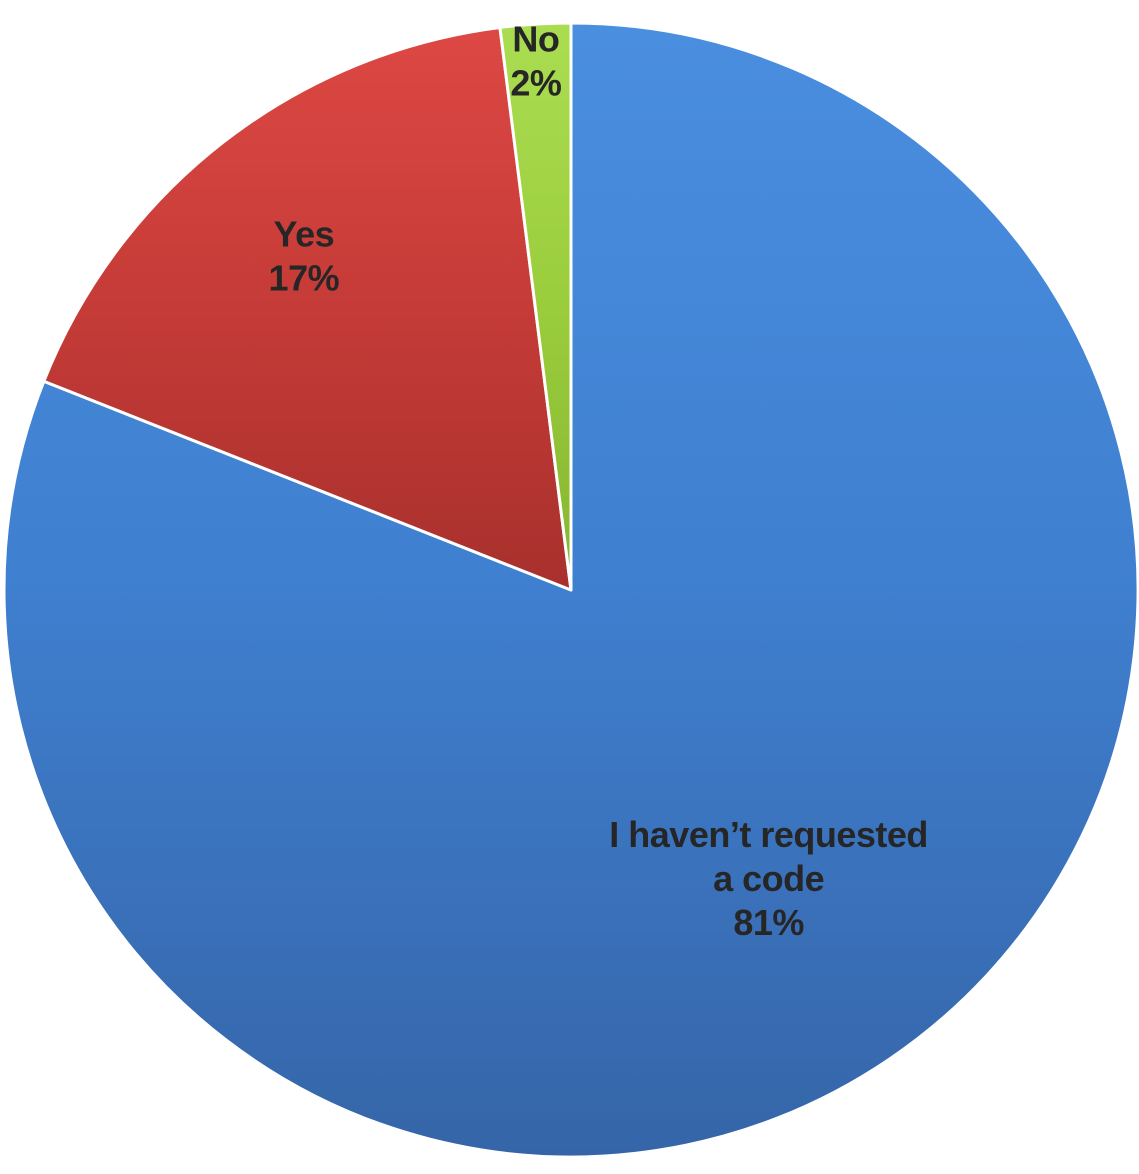 This screenshot has width=1139, height=1174. I want to click on data-label-value: 17%, so click(304, 277).